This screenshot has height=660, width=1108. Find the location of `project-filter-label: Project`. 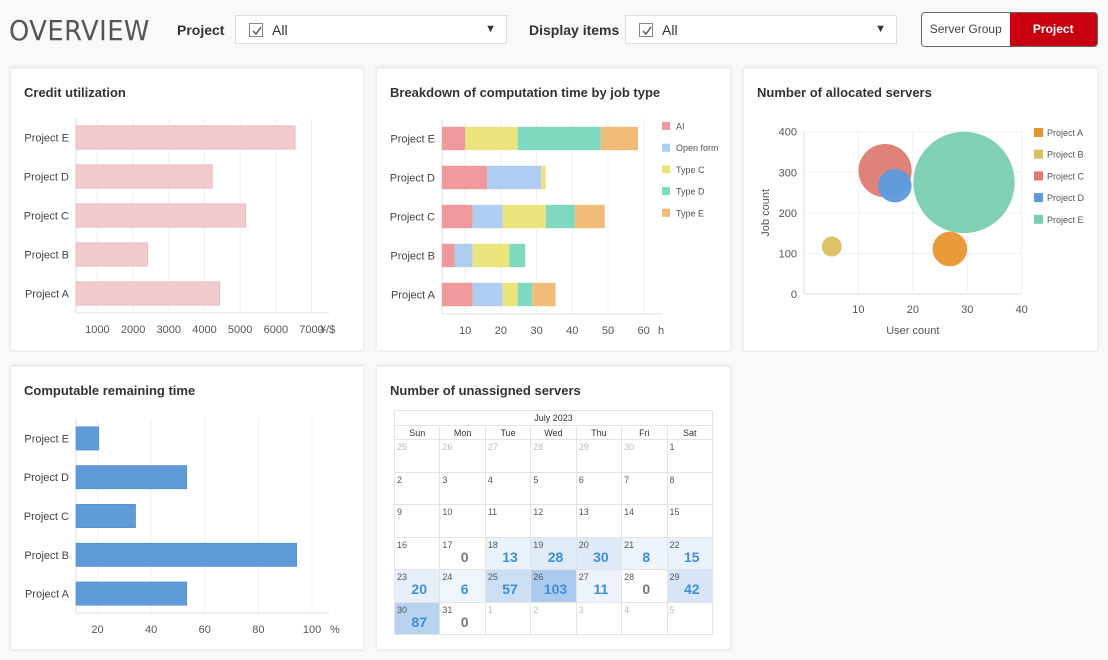

project-filter-label: Project is located at coordinates (201, 30).